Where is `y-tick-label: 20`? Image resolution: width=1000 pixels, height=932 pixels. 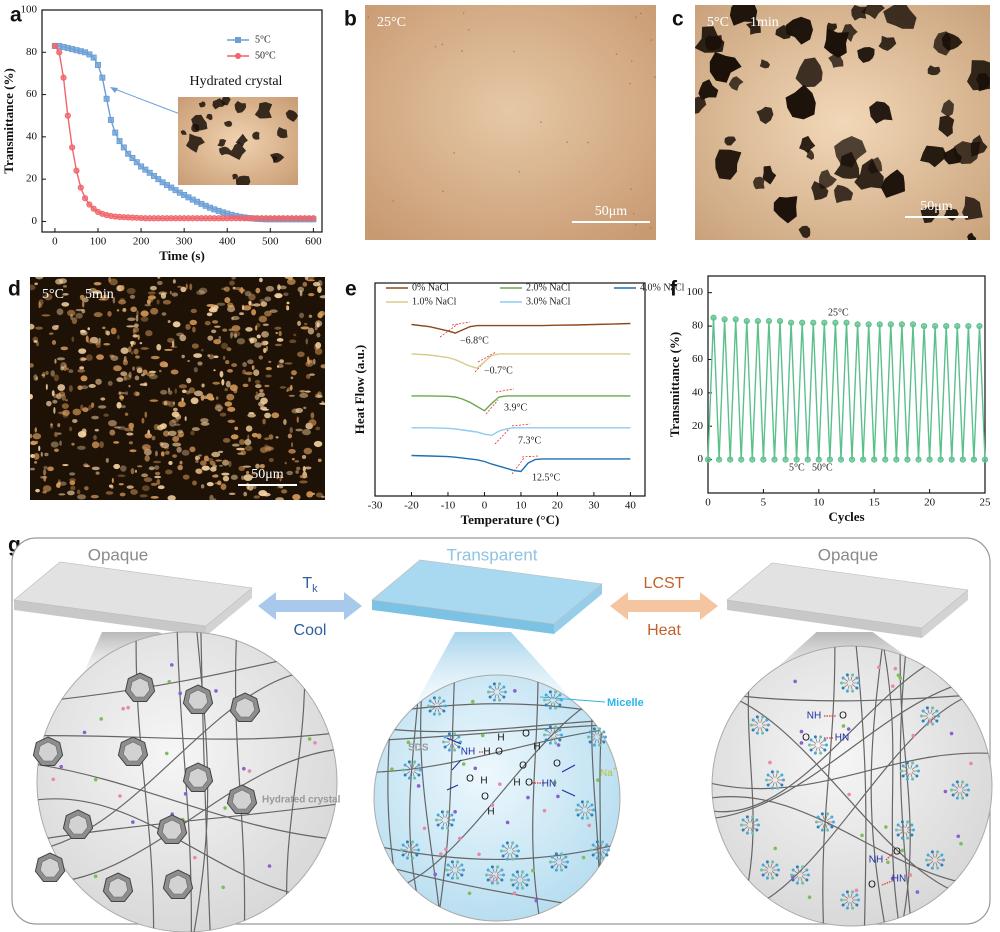
y-tick-label: 20 is located at coordinates (698, 426).